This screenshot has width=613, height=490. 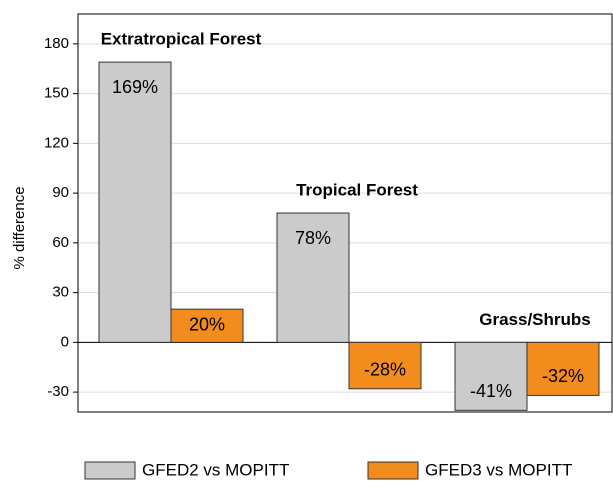 What do you see at coordinates (56, 93) in the screenshot?
I see `y-tick-label: 150` at bounding box center [56, 93].